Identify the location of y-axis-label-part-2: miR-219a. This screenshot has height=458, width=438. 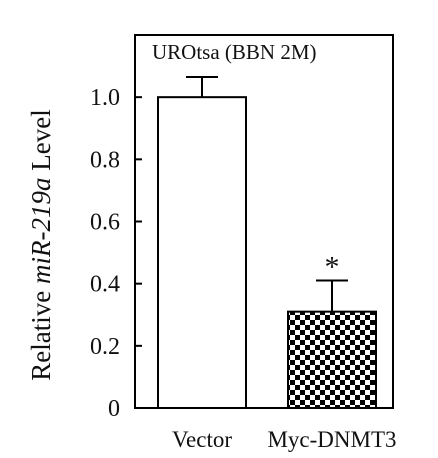
(41, 231).